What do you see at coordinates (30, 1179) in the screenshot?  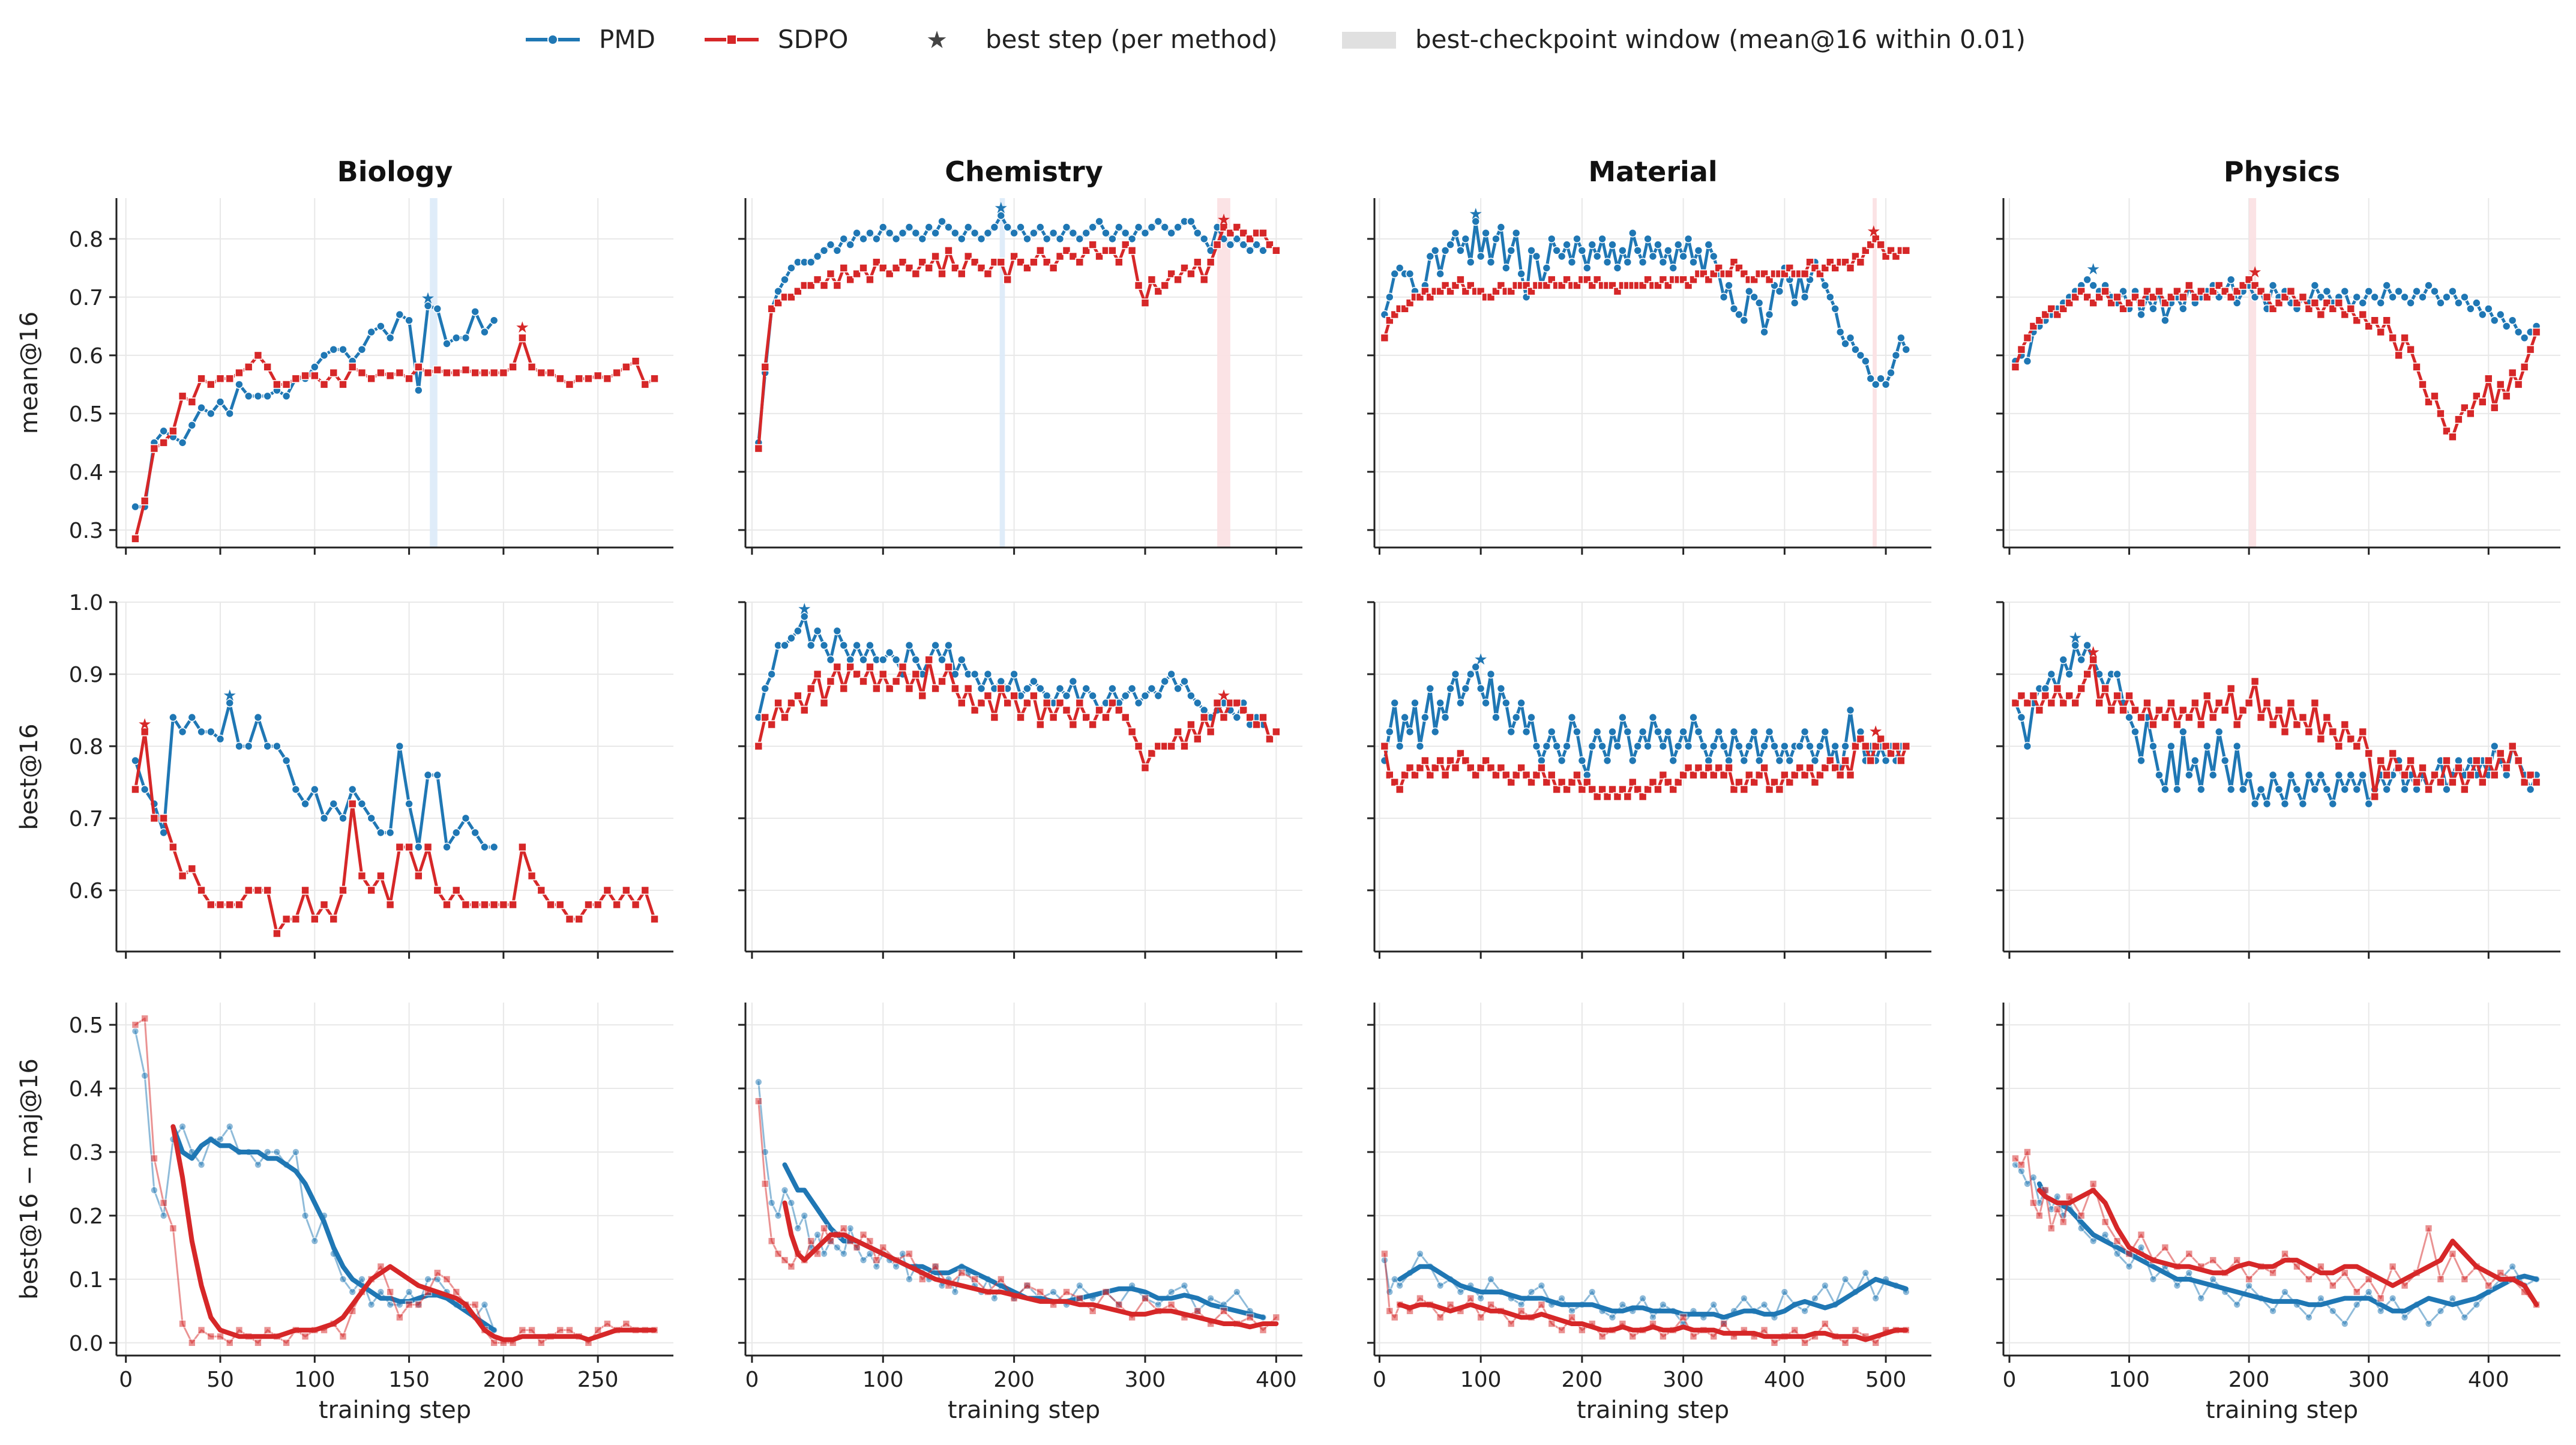 I see `y-axis-label: best@16 − maj@16` at bounding box center [30, 1179].